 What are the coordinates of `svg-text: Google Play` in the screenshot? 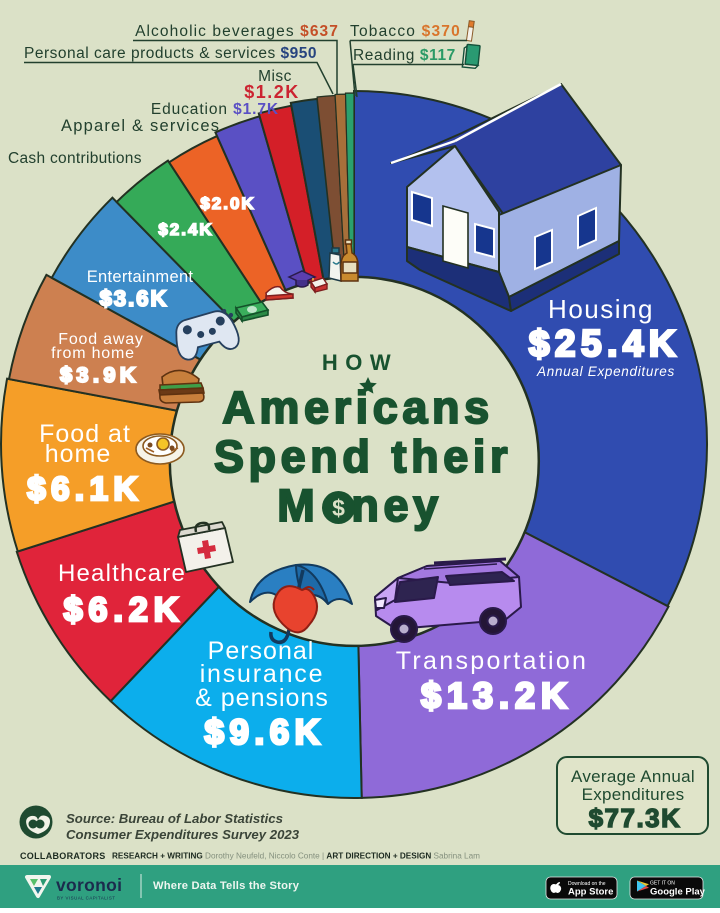 It's located at (678, 892).